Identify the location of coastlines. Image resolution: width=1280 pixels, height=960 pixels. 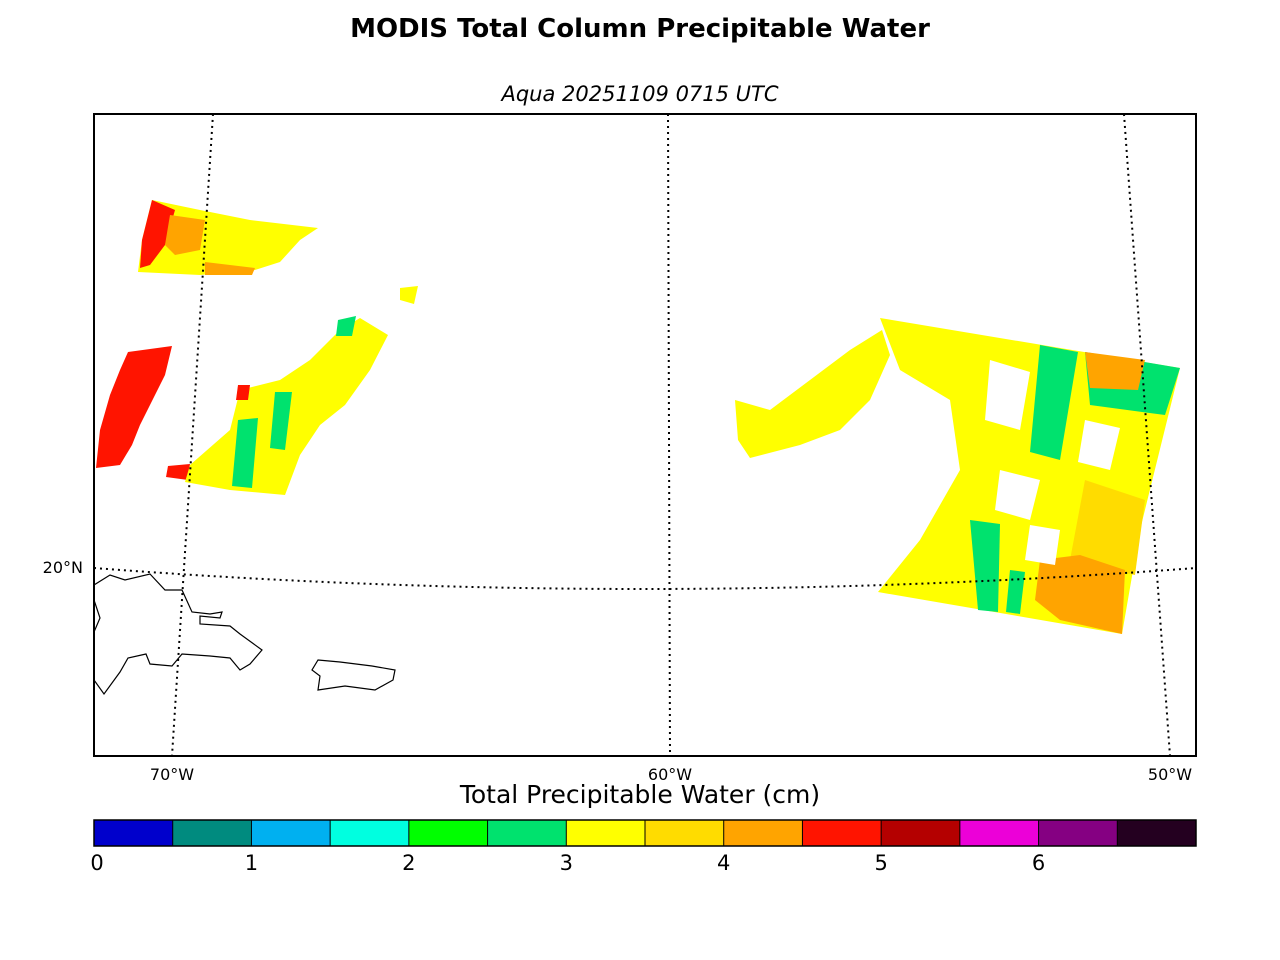
(245, 634).